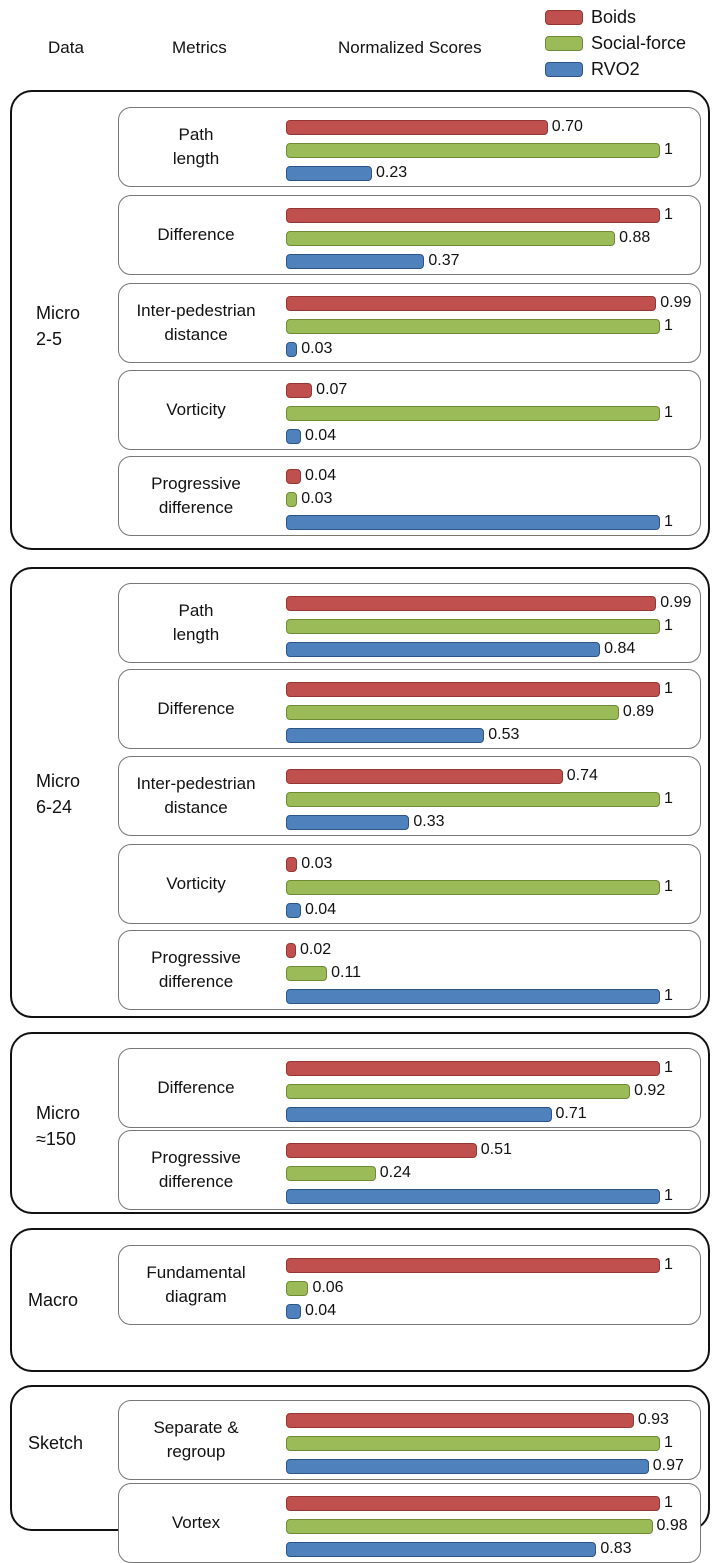 The image size is (715, 1563). What do you see at coordinates (332, 389) in the screenshot?
I see `bar-value-label: 0.07` at bounding box center [332, 389].